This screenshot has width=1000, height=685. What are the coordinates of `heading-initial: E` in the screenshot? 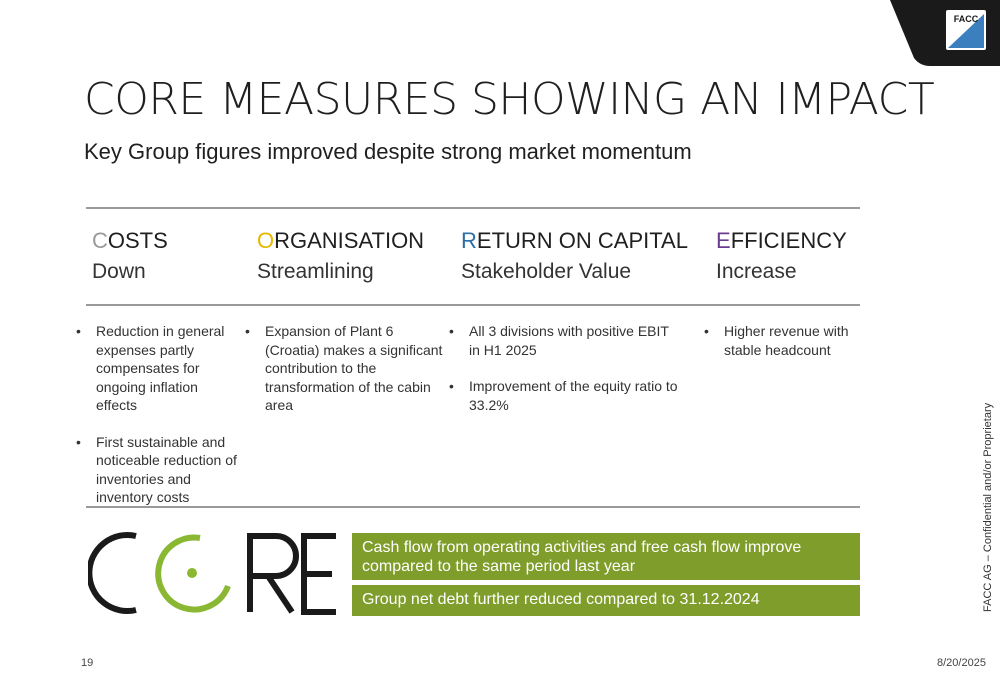 It's located at (723, 240).